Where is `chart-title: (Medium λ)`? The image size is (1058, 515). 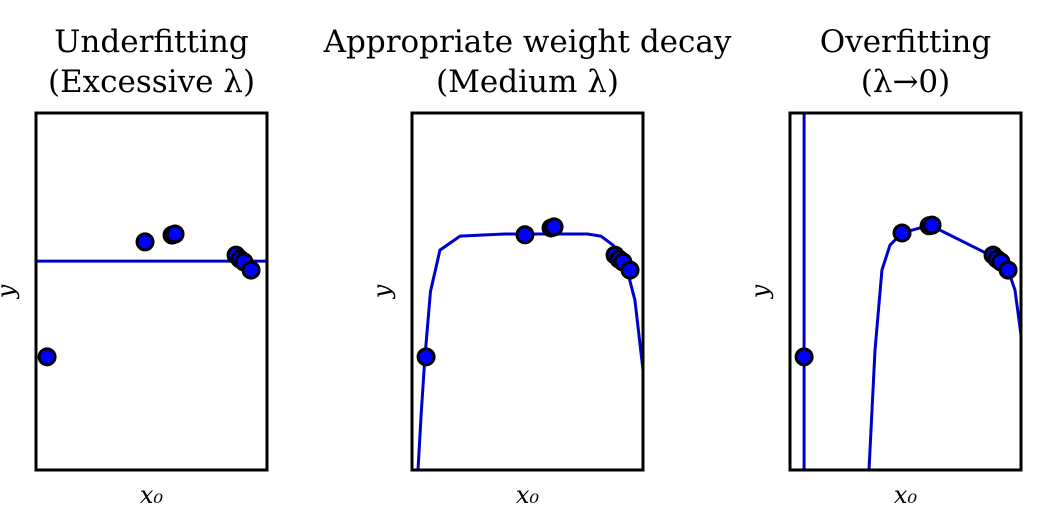
chart-title: (Medium λ) is located at coordinates (527, 82).